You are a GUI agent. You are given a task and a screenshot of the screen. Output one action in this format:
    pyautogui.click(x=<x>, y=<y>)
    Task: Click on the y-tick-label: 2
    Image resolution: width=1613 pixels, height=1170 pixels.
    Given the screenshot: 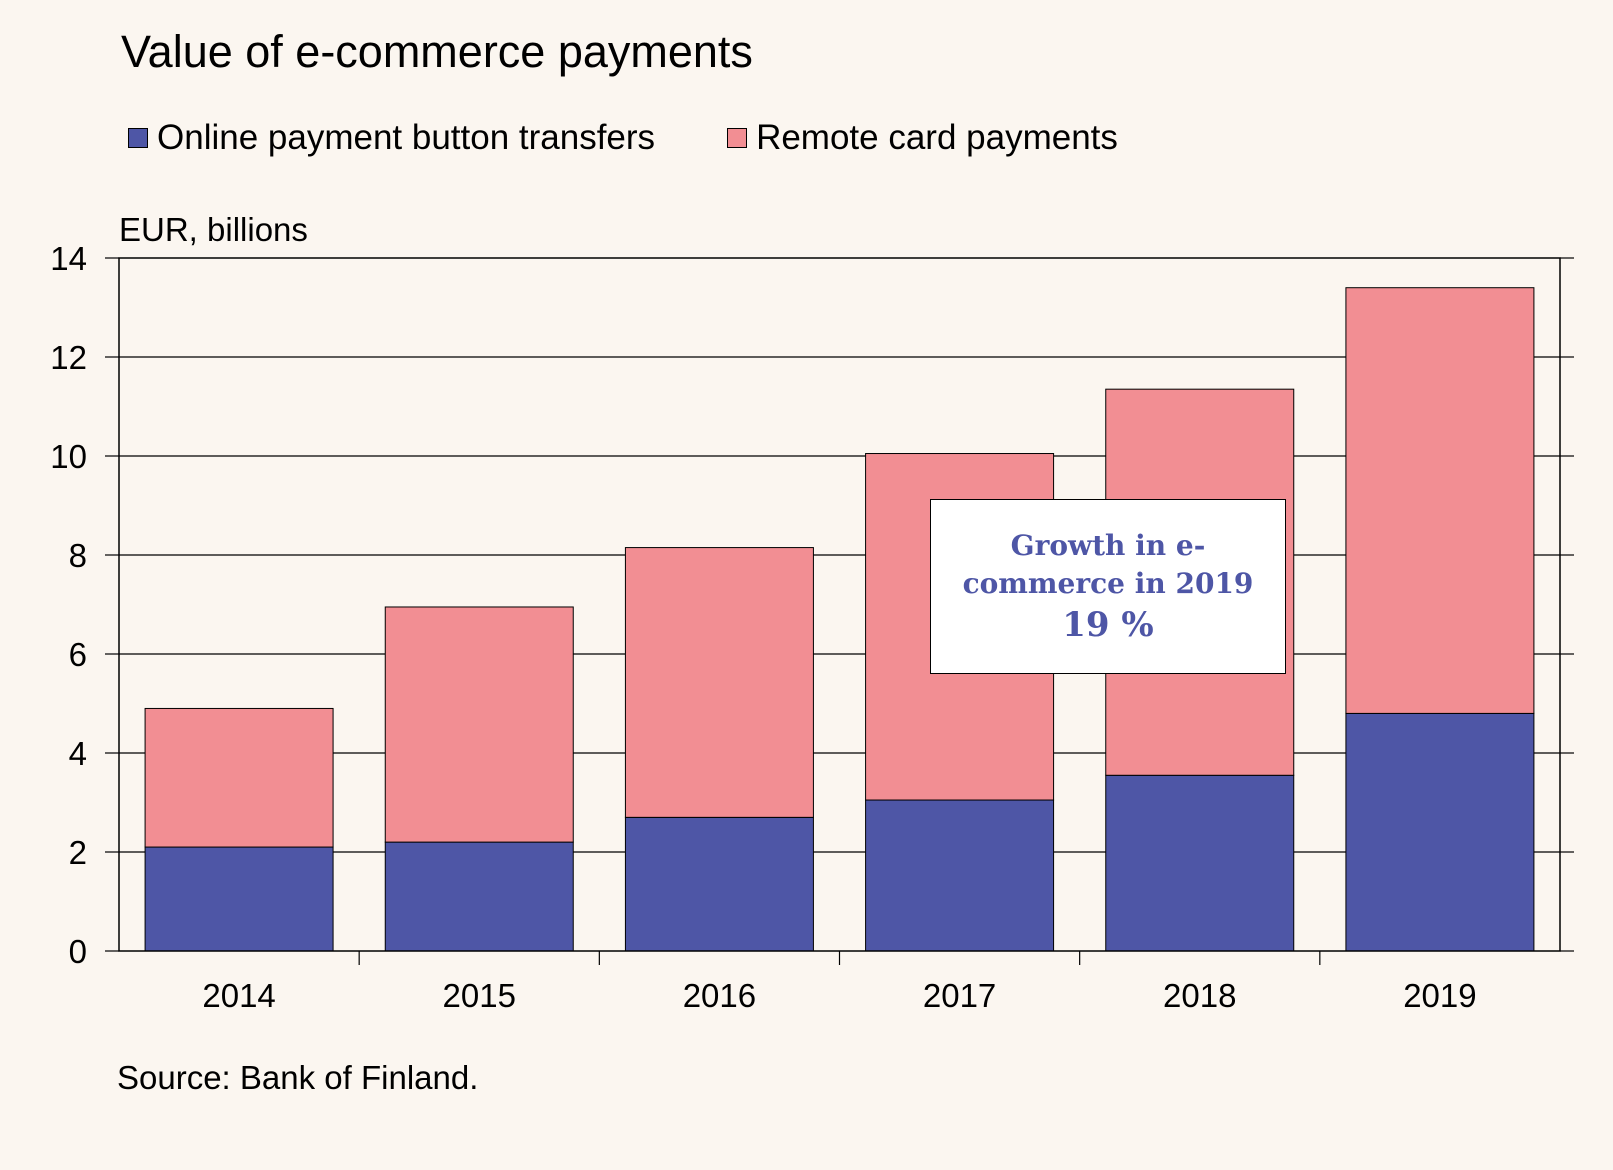 What is the action you would take?
    pyautogui.click(x=78, y=852)
    